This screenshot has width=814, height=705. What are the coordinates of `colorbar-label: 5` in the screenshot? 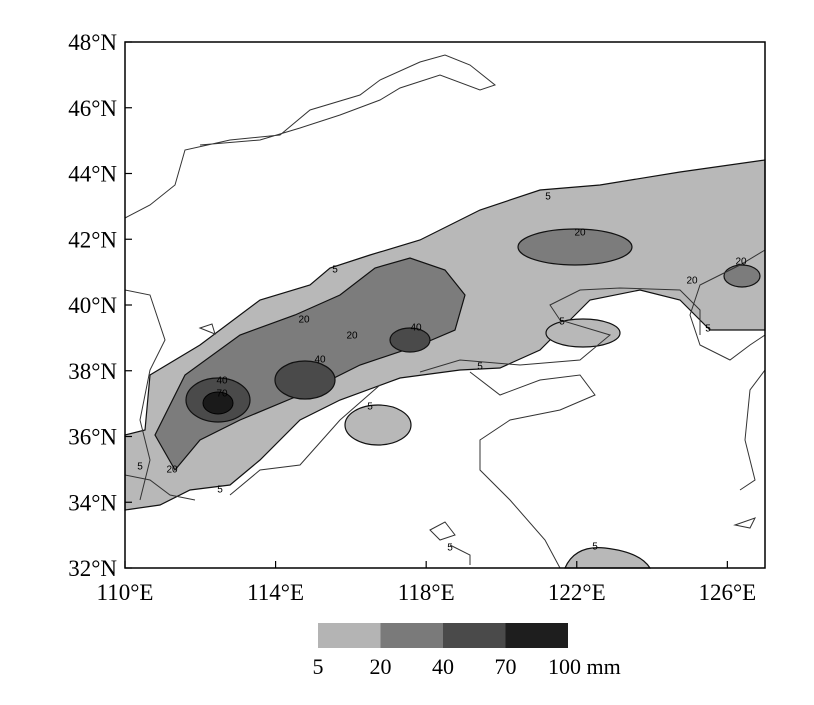 It's located at (318, 666).